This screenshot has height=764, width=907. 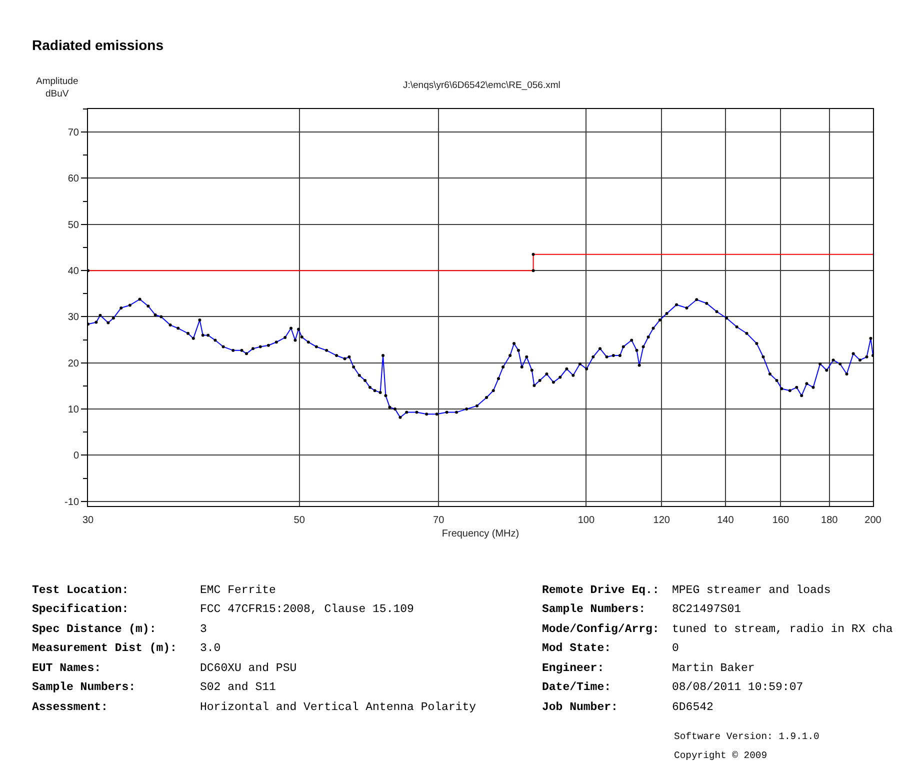 What do you see at coordinates (577, 687) in the screenshot?
I see `text: Date/Time:` at bounding box center [577, 687].